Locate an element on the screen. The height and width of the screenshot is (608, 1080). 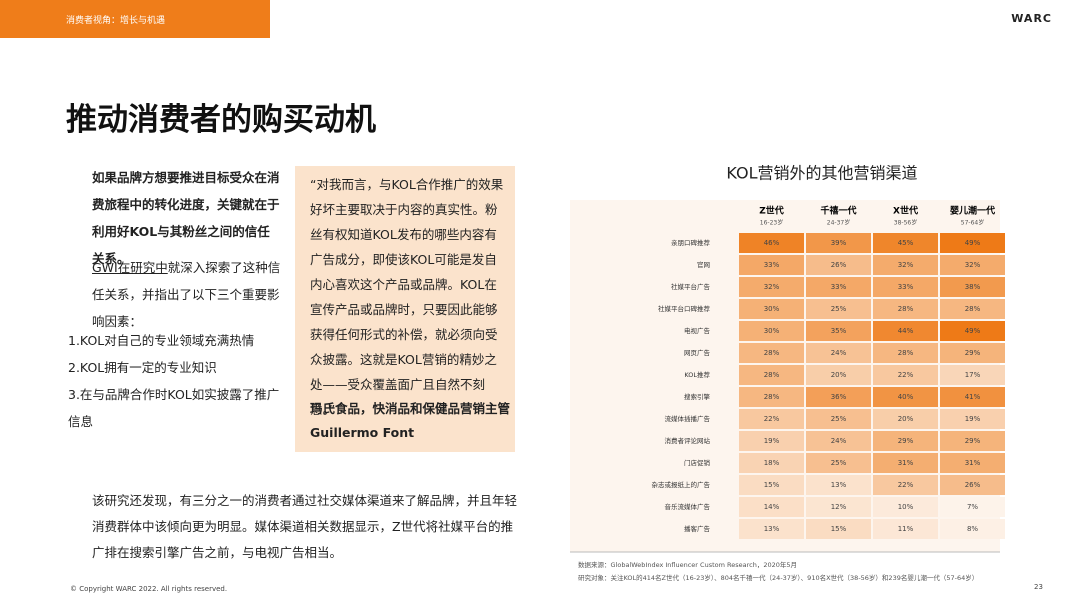
text: 就深入探索了这种信任关系，并指出了以下三个重要影响因素： is located at coordinates (186, 294).